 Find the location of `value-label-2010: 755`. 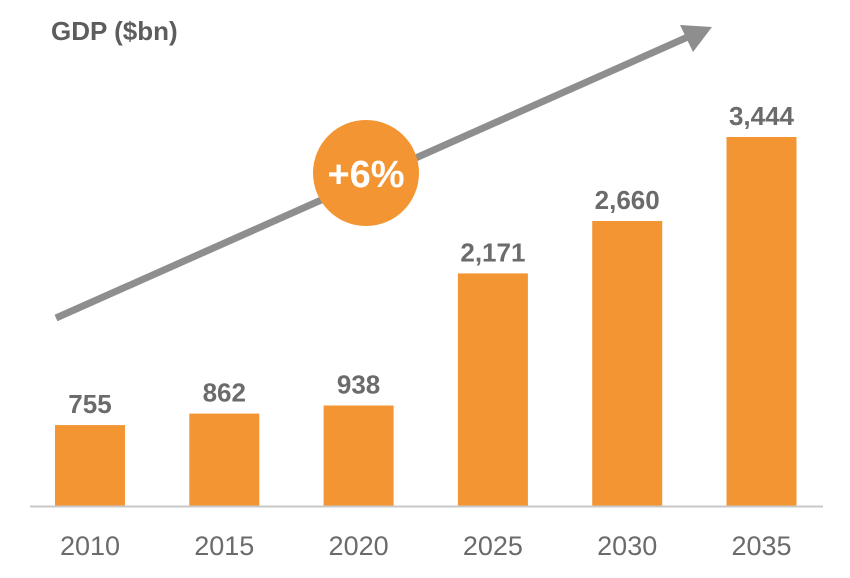

value-label-2010: 755 is located at coordinates (89, 404).